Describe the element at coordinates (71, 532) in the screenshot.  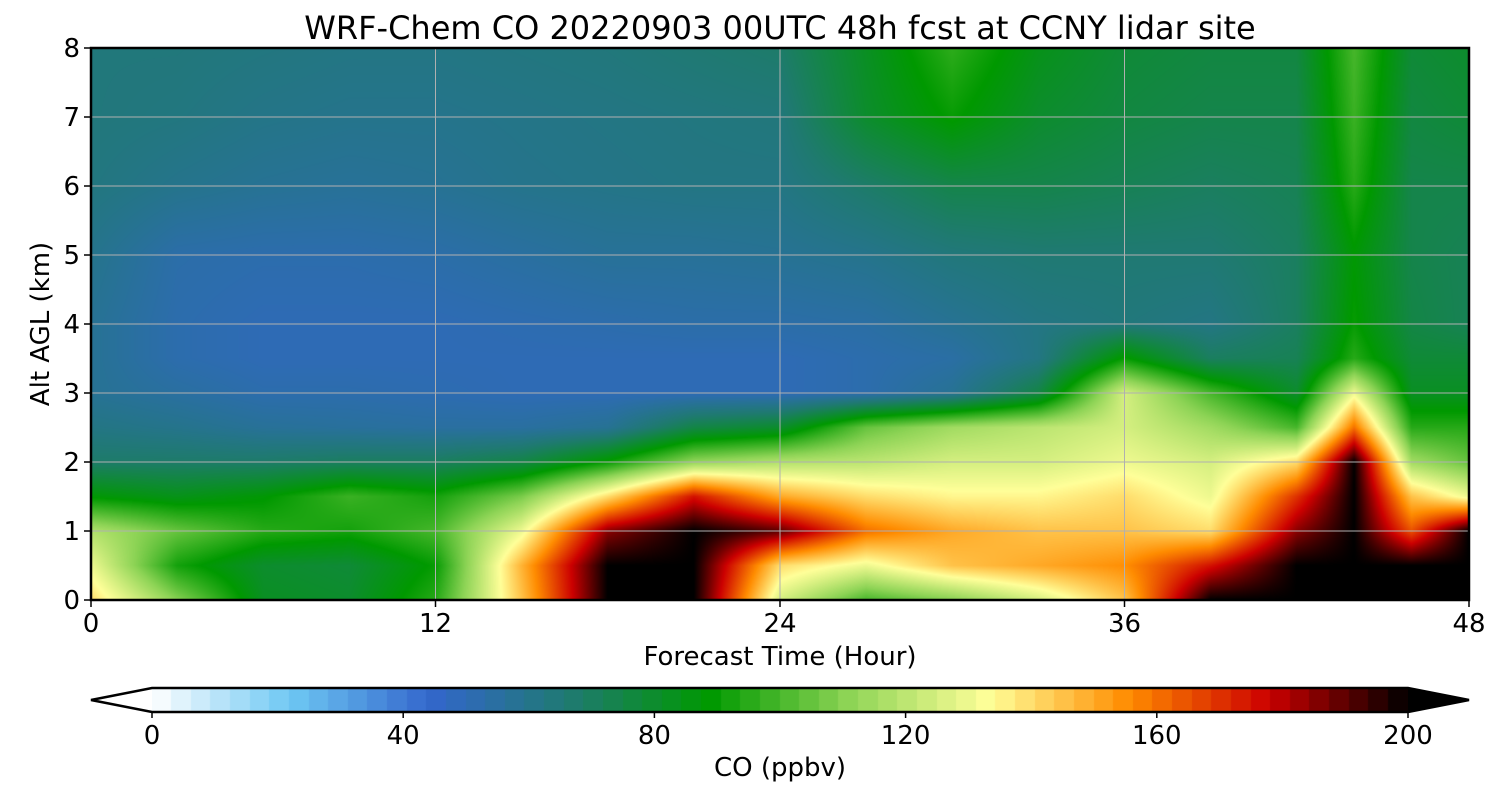
I see `y-tick-label: 1` at that location.